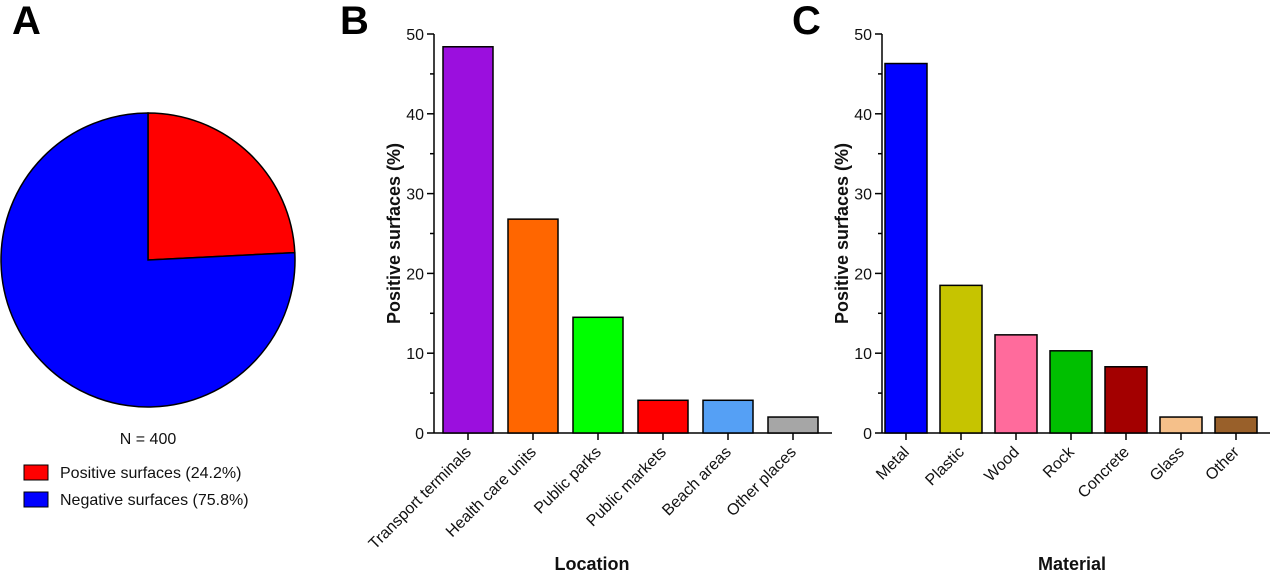 The height and width of the screenshot is (575, 1280). Describe the element at coordinates (944, 466) in the screenshot. I see `category-label: Plastic` at that location.